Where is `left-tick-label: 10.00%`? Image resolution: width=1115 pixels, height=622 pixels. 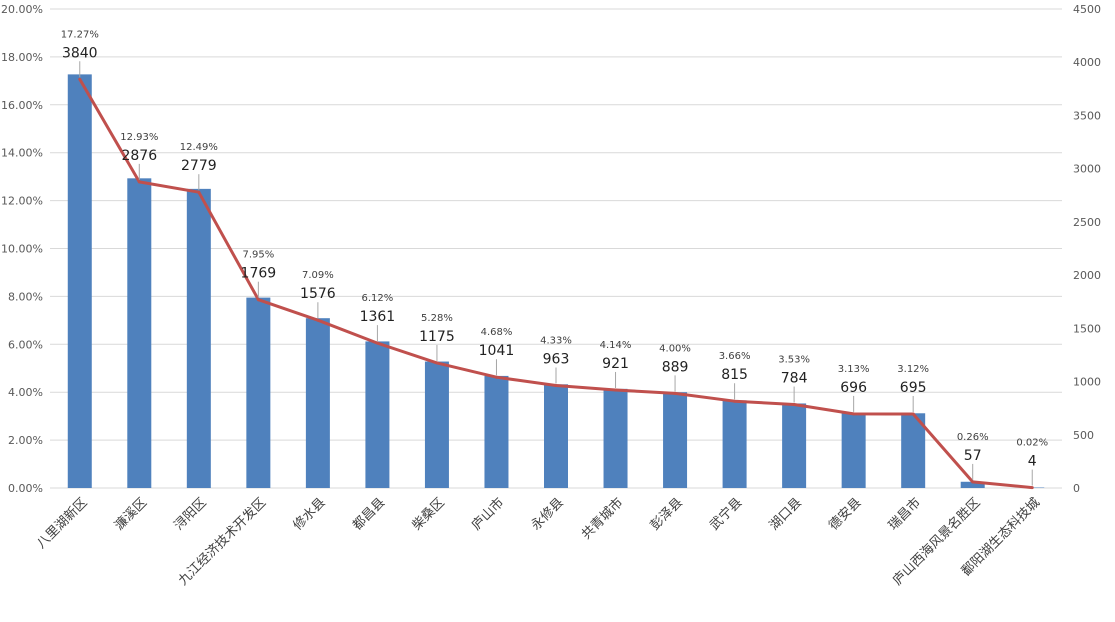
left-tick-label: 10.00% is located at coordinates (22, 249).